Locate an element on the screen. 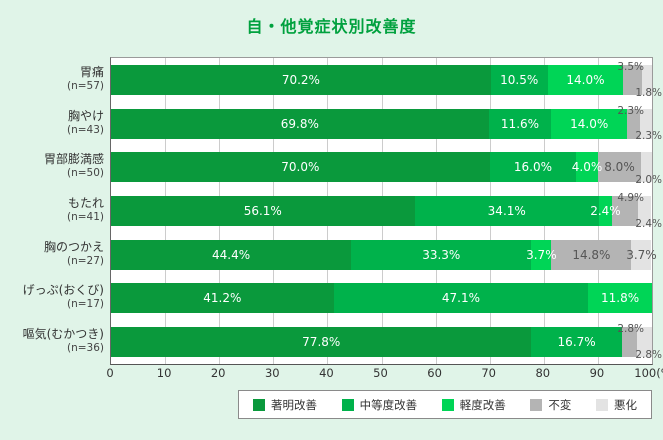  stacked-bar: 56.1% 34.1% 2.4% is located at coordinates (381, 211).